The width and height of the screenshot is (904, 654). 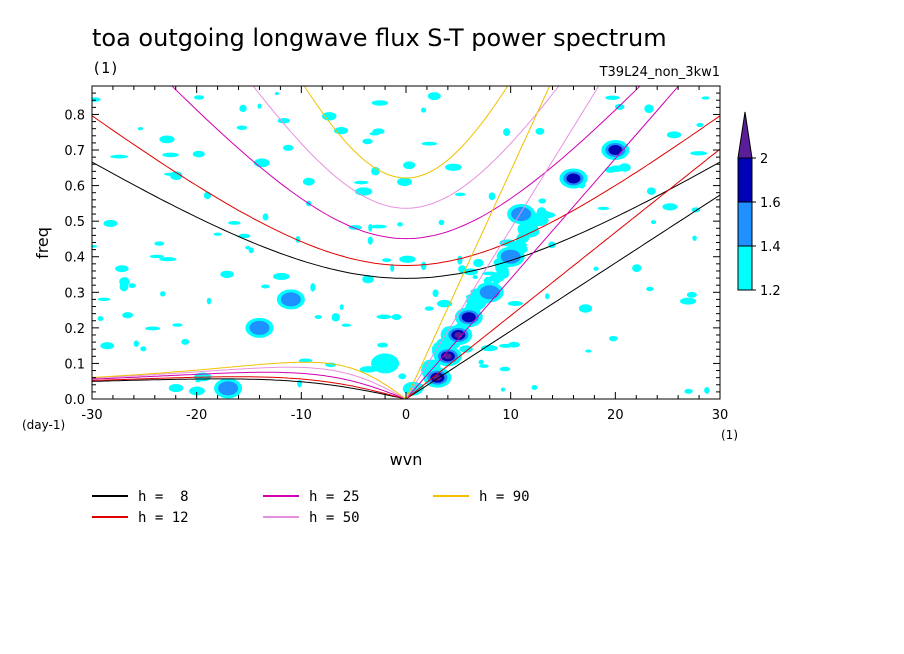 What do you see at coordinates (74, 151) in the screenshot?
I see `y-tick-label: 0.7` at bounding box center [74, 151].